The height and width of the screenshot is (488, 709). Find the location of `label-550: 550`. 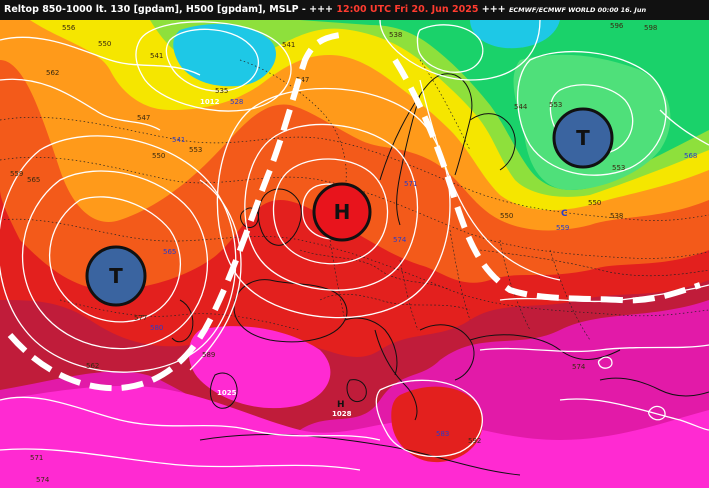

label-550: 550 is located at coordinates (104, 44).